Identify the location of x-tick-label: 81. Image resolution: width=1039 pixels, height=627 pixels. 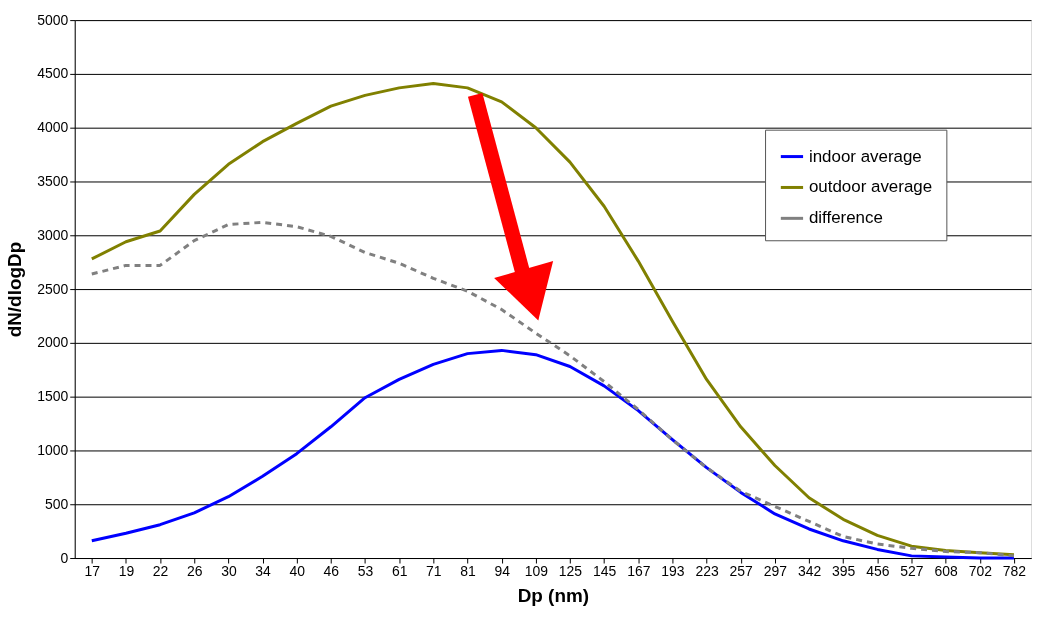
(468, 571).